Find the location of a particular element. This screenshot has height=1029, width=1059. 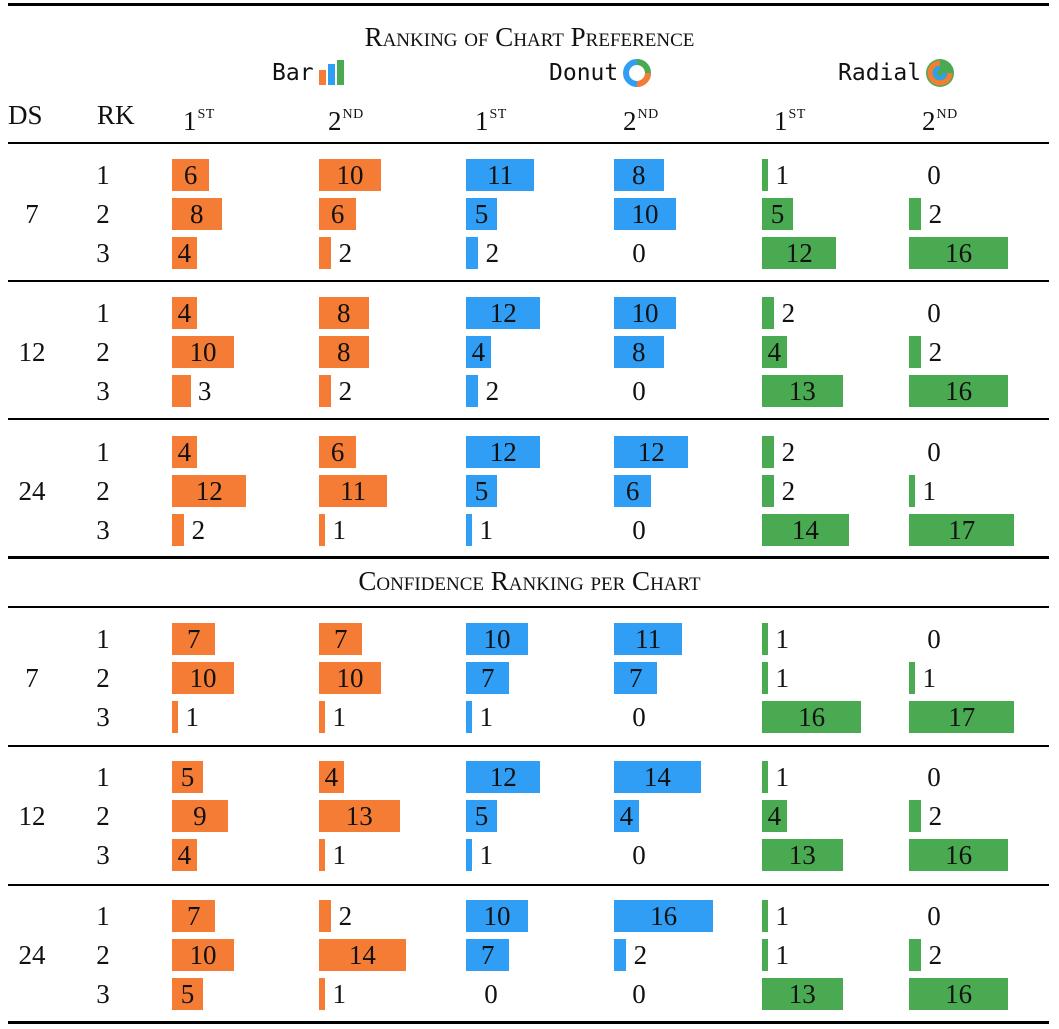

rk-label: 1 is located at coordinates (103, 777).